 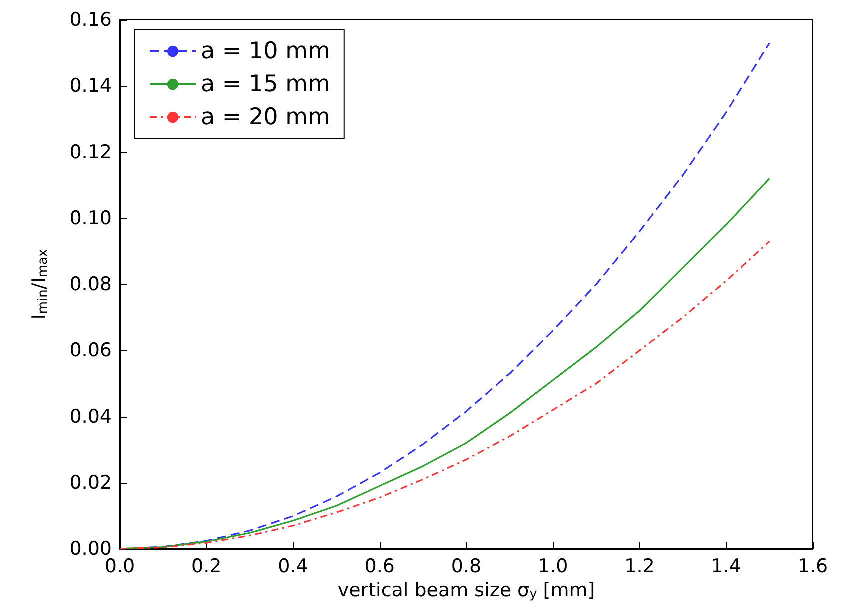 What do you see at coordinates (726, 567) in the screenshot?
I see `x-tick-label: 1.4` at bounding box center [726, 567].